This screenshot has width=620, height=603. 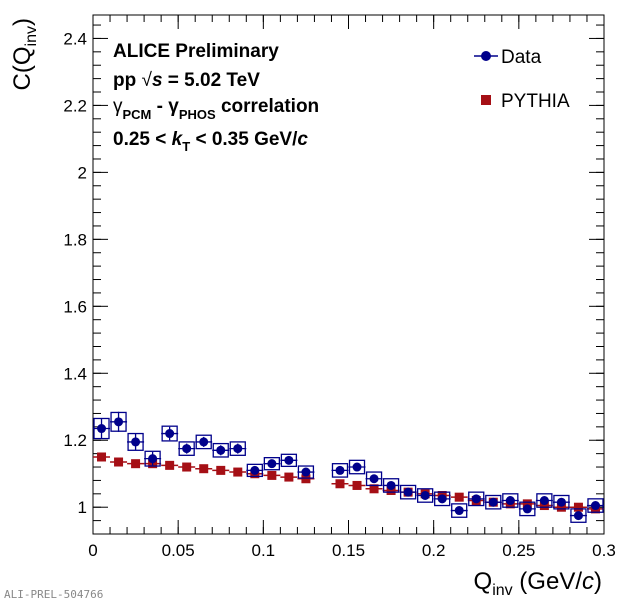 What do you see at coordinates (53, 594) in the screenshot?
I see `watermark: ALI-PREL-504766` at bounding box center [53, 594].